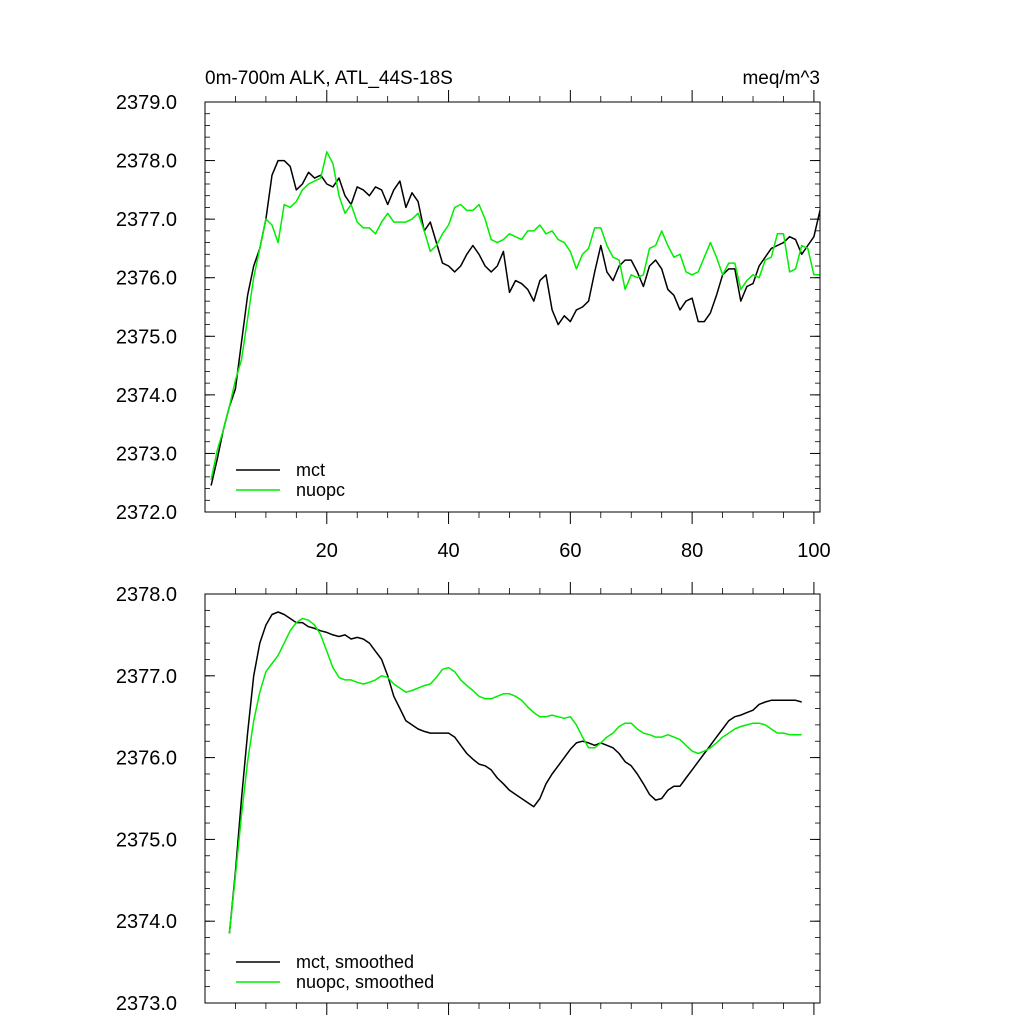 This screenshot has height=1024, width=1024. What do you see at coordinates (327, 551) in the screenshot?
I see `x-tick-label: 20` at bounding box center [327, 551].